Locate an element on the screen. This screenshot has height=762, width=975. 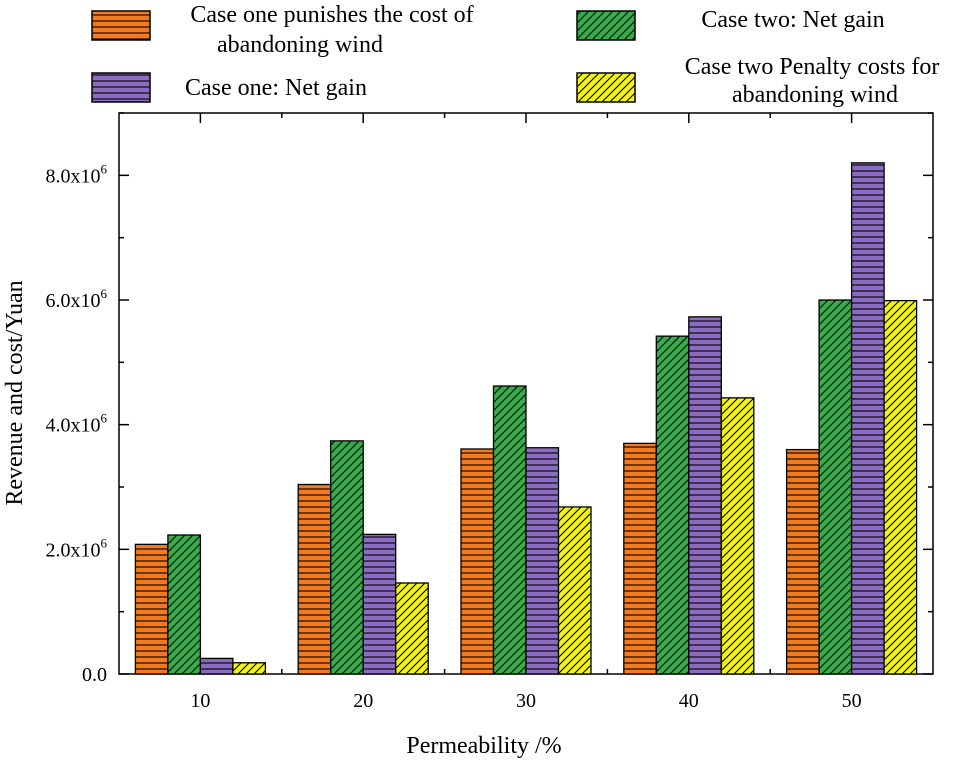
legend-label-4-line-1: Case two Penalty costs for is located at coordinates (812, 67).